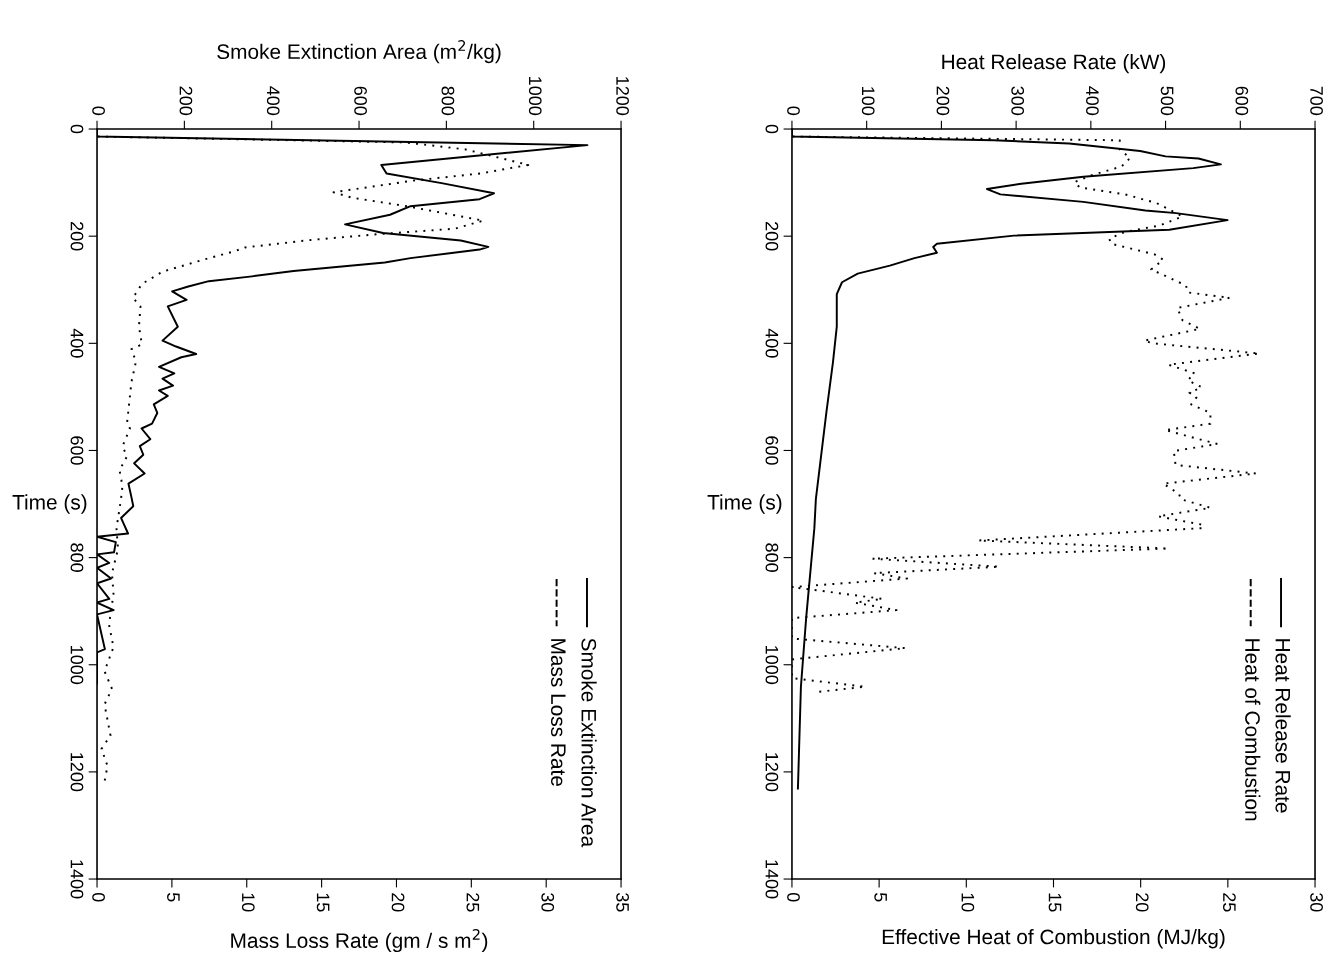 Image resolution: width=1331 pixels, height=979 pixels. What do you see at coordinates (622, 96) in the screenshot?
I see `x2-tick-label: 1200` at bounding box center [622, 96].